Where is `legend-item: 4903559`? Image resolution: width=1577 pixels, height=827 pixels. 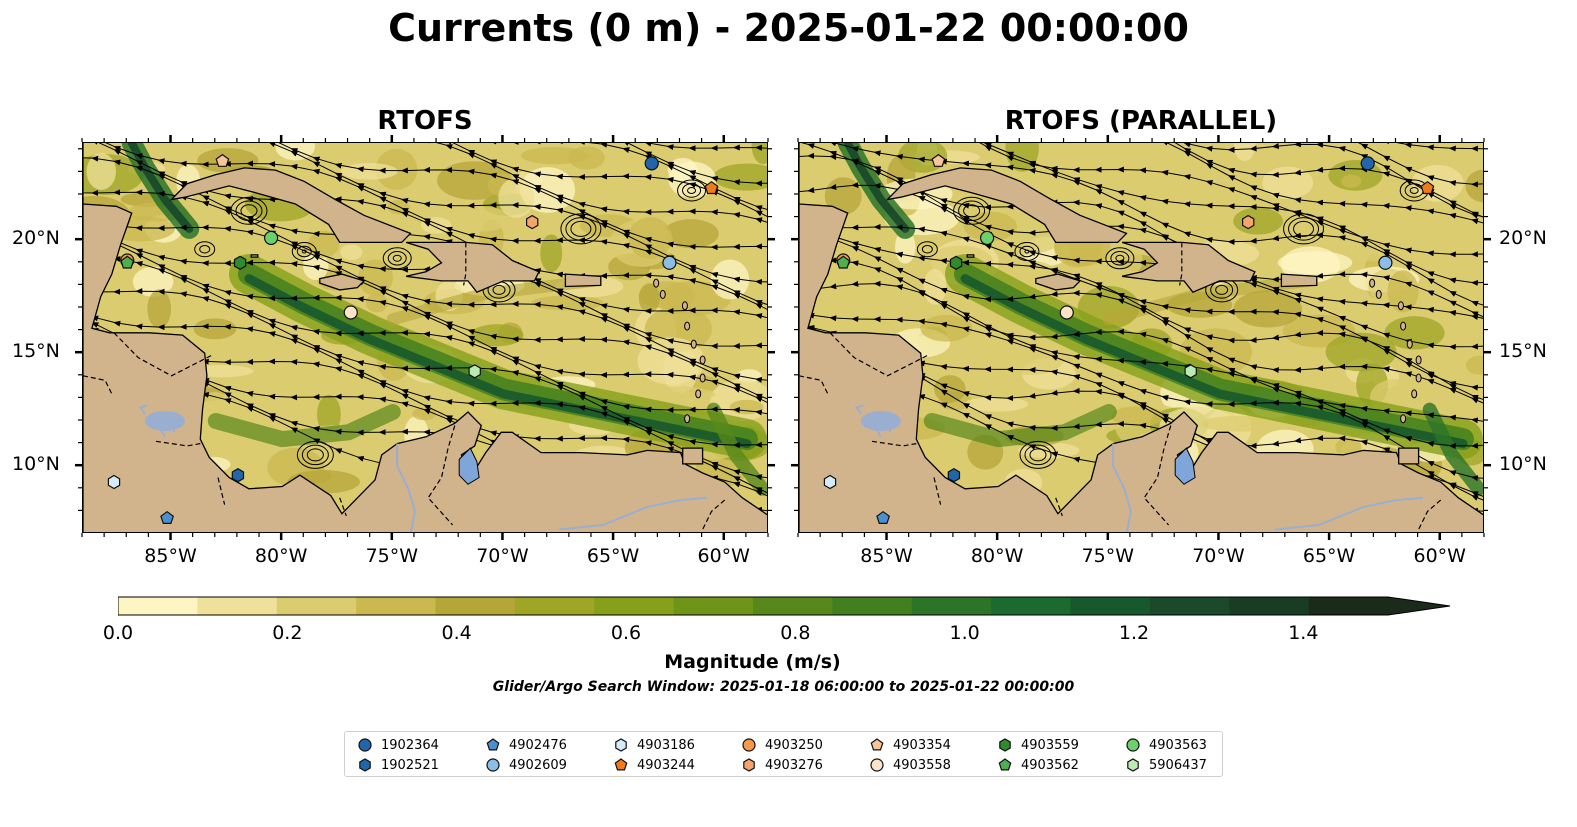
legend-item: 4903559 is located at coordinates (1038, 745).